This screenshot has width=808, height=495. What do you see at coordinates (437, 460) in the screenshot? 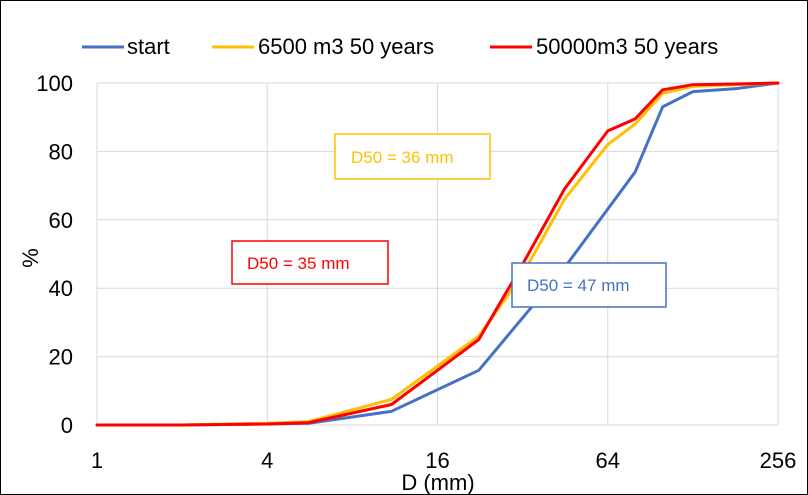
I see `x-tick-label: 16` at bounding box center [437, 460].